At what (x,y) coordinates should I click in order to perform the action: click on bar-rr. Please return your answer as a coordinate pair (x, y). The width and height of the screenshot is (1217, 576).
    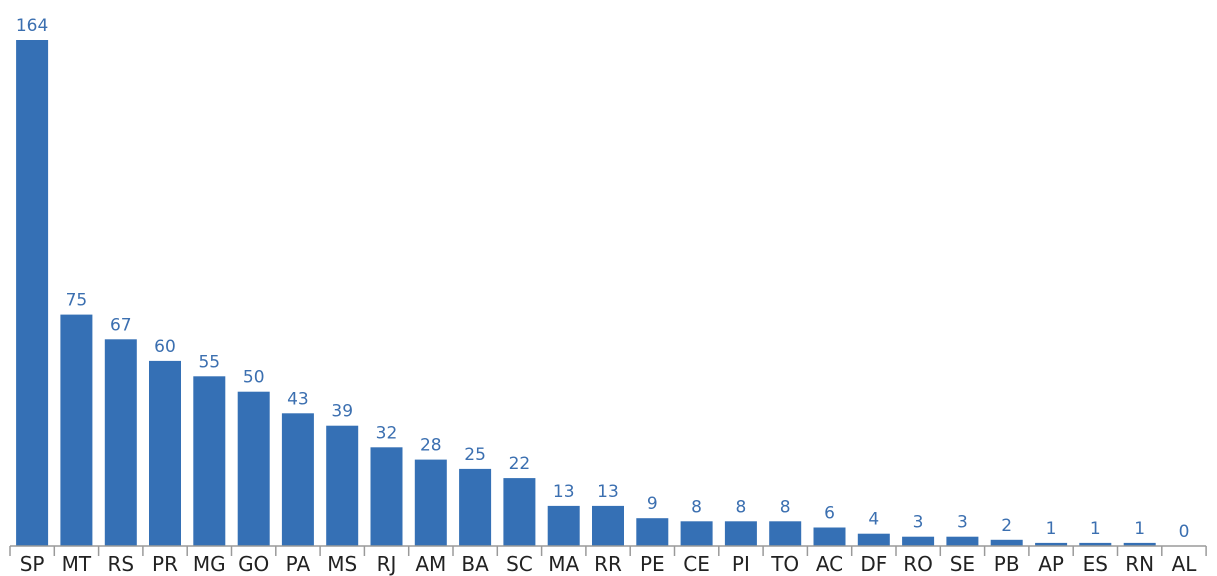
    Looking at the image, I should click on (608, 525).